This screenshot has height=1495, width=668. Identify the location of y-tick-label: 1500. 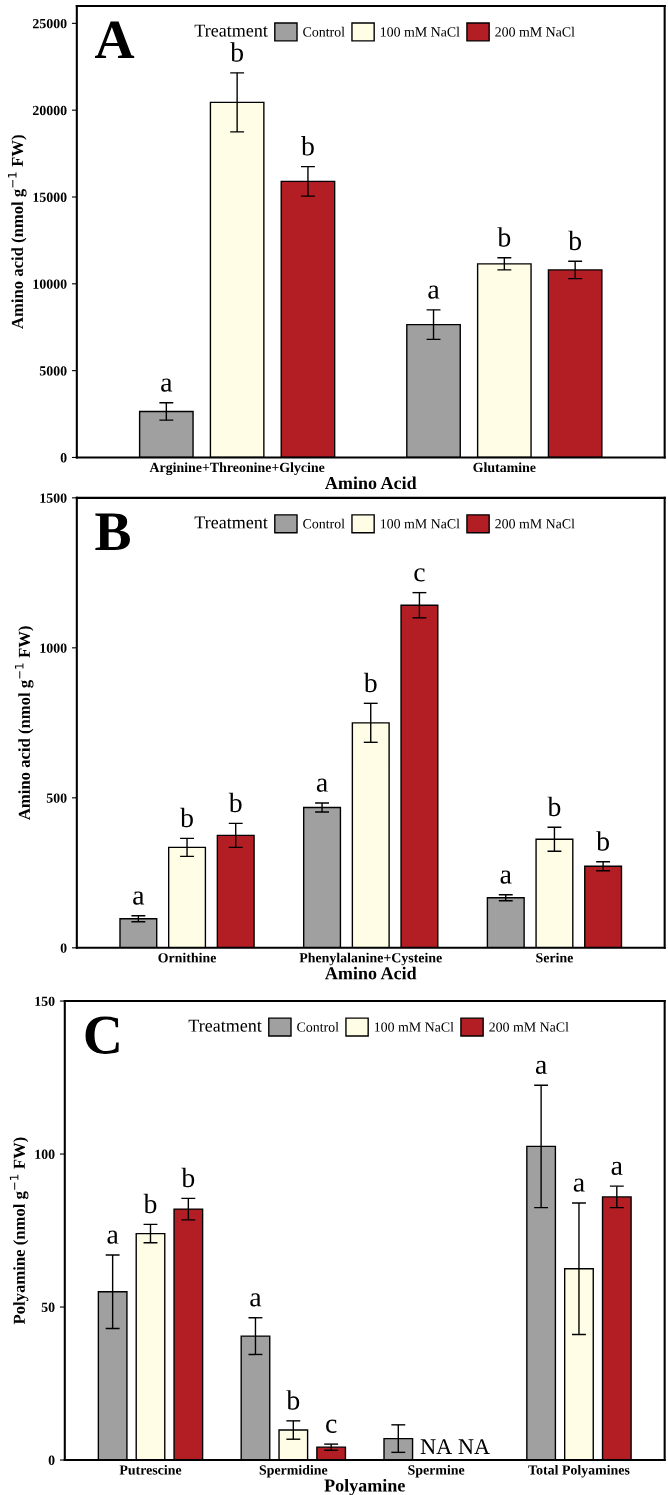
(53, 498).